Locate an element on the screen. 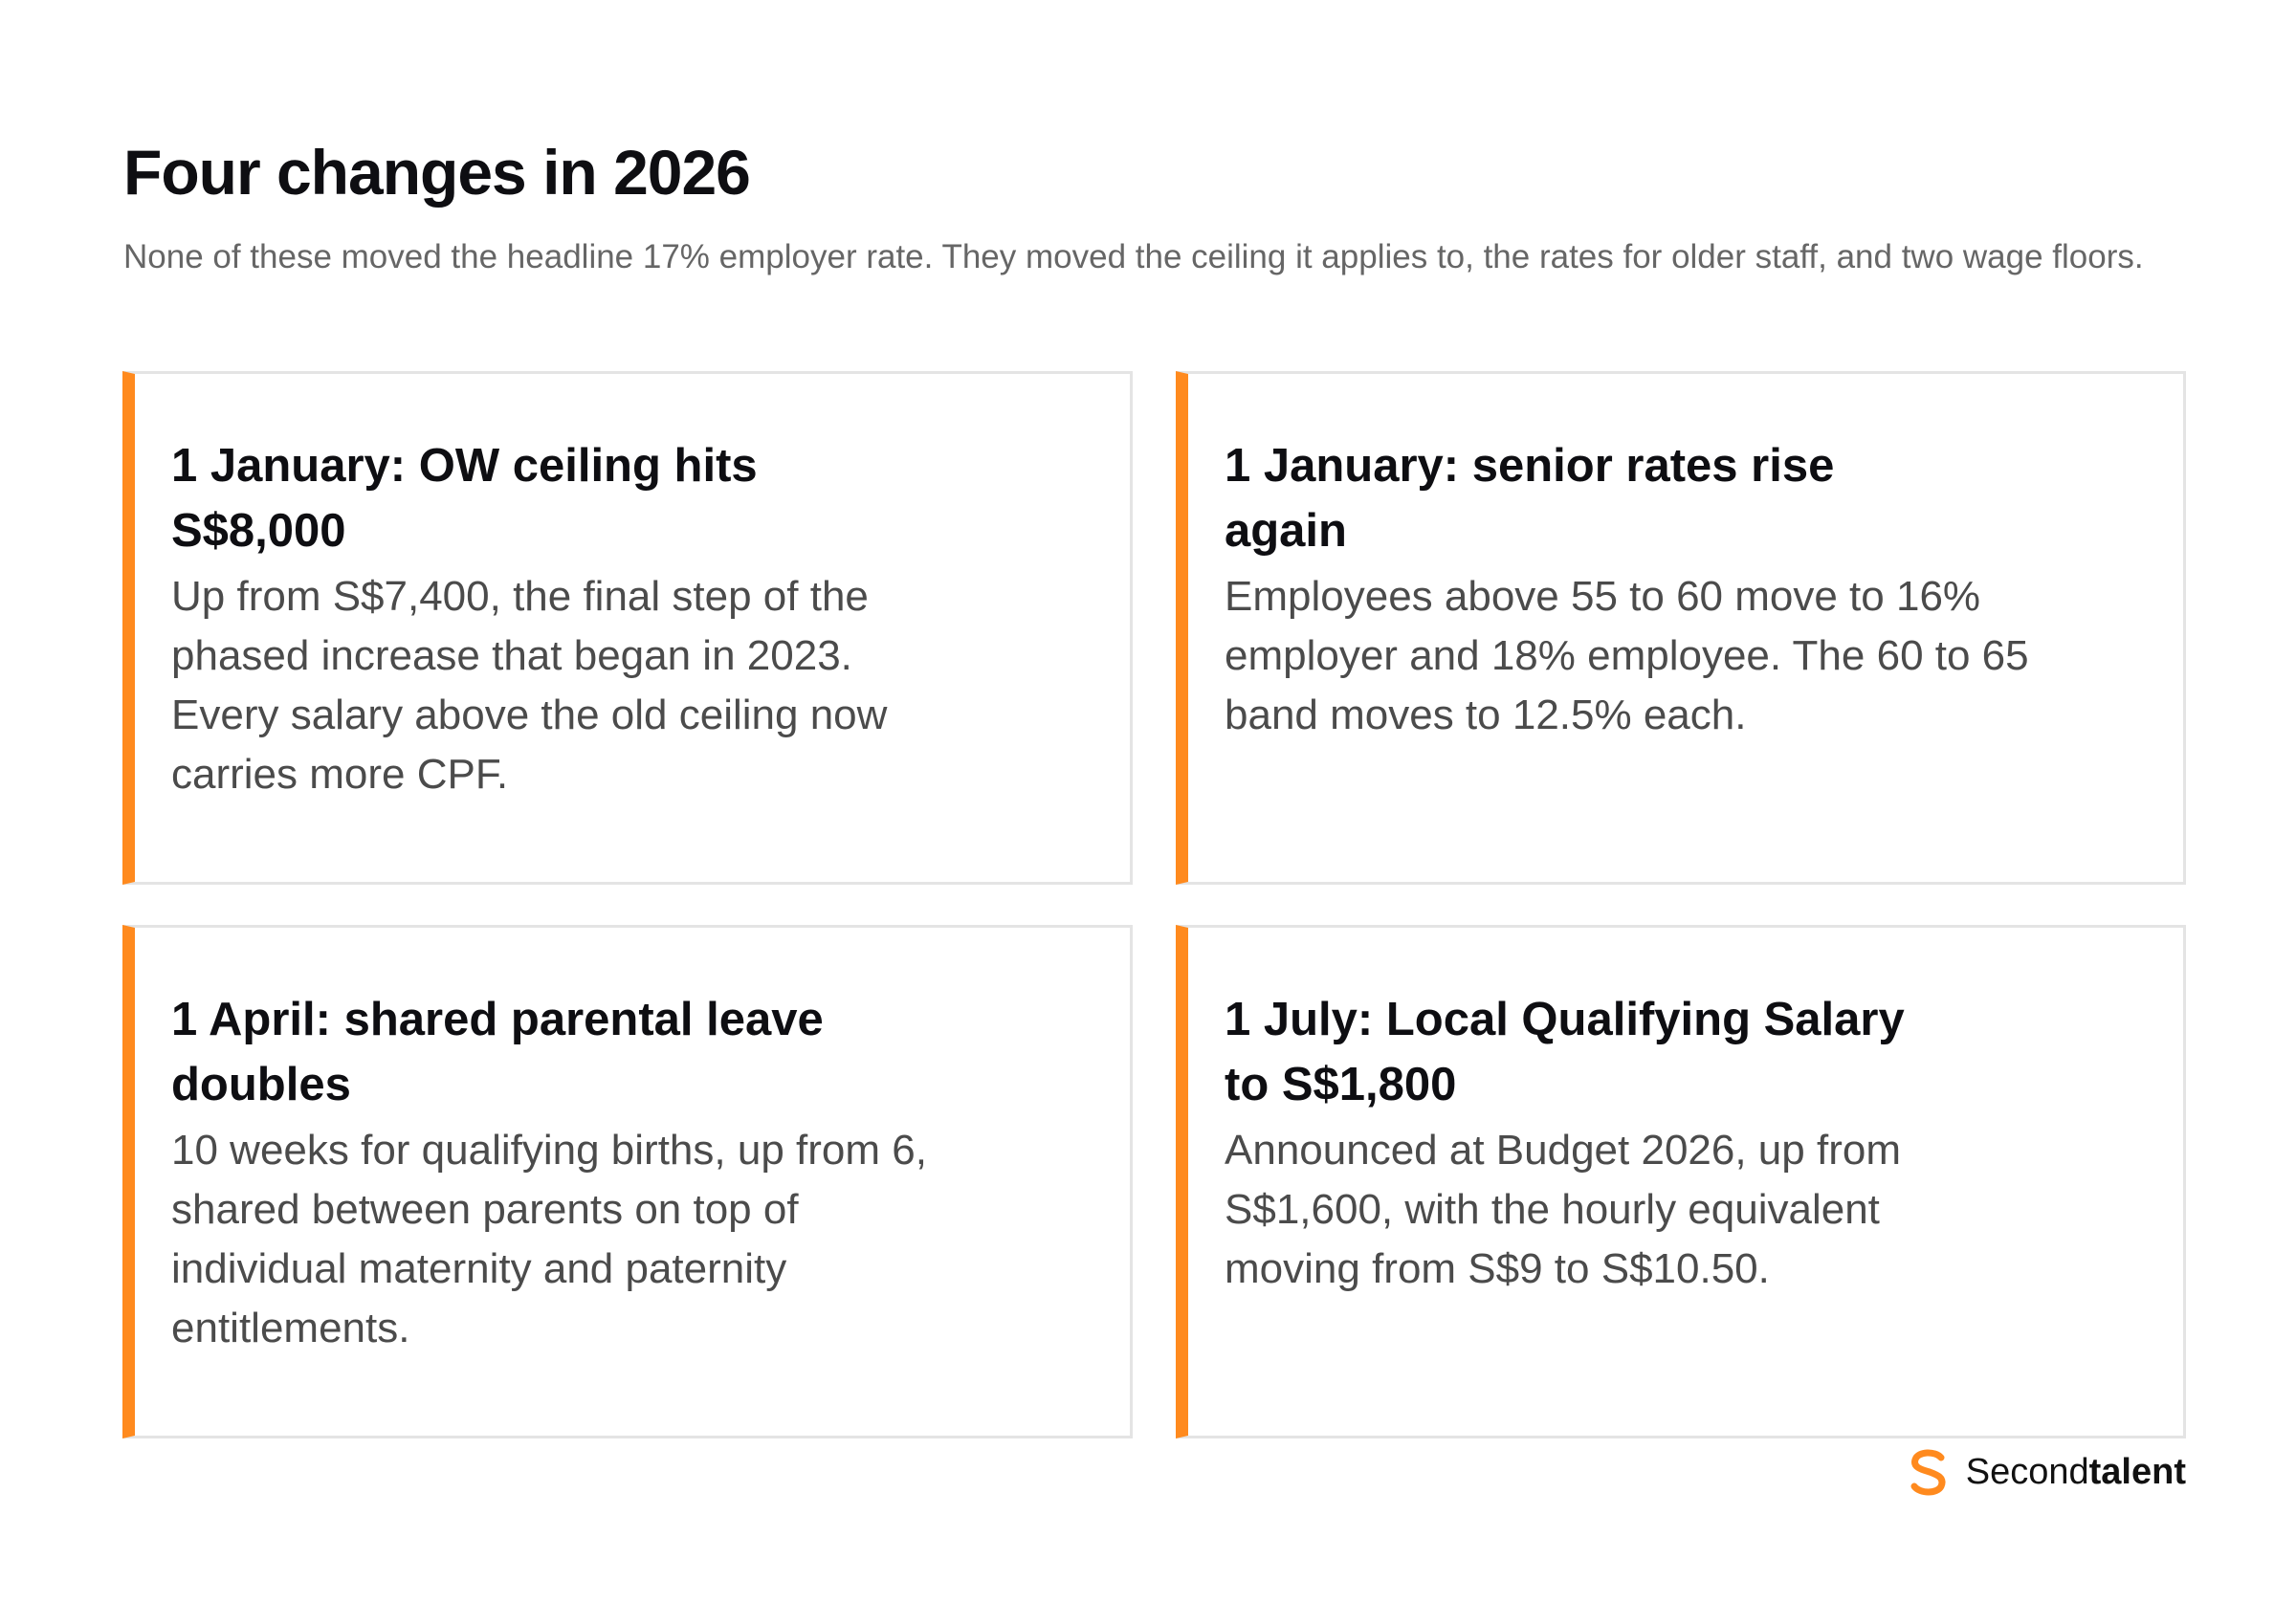 This screenshot has height=1603, width=2296. brand-logo: Secondtalent is located at coordinates (2045, 1472).